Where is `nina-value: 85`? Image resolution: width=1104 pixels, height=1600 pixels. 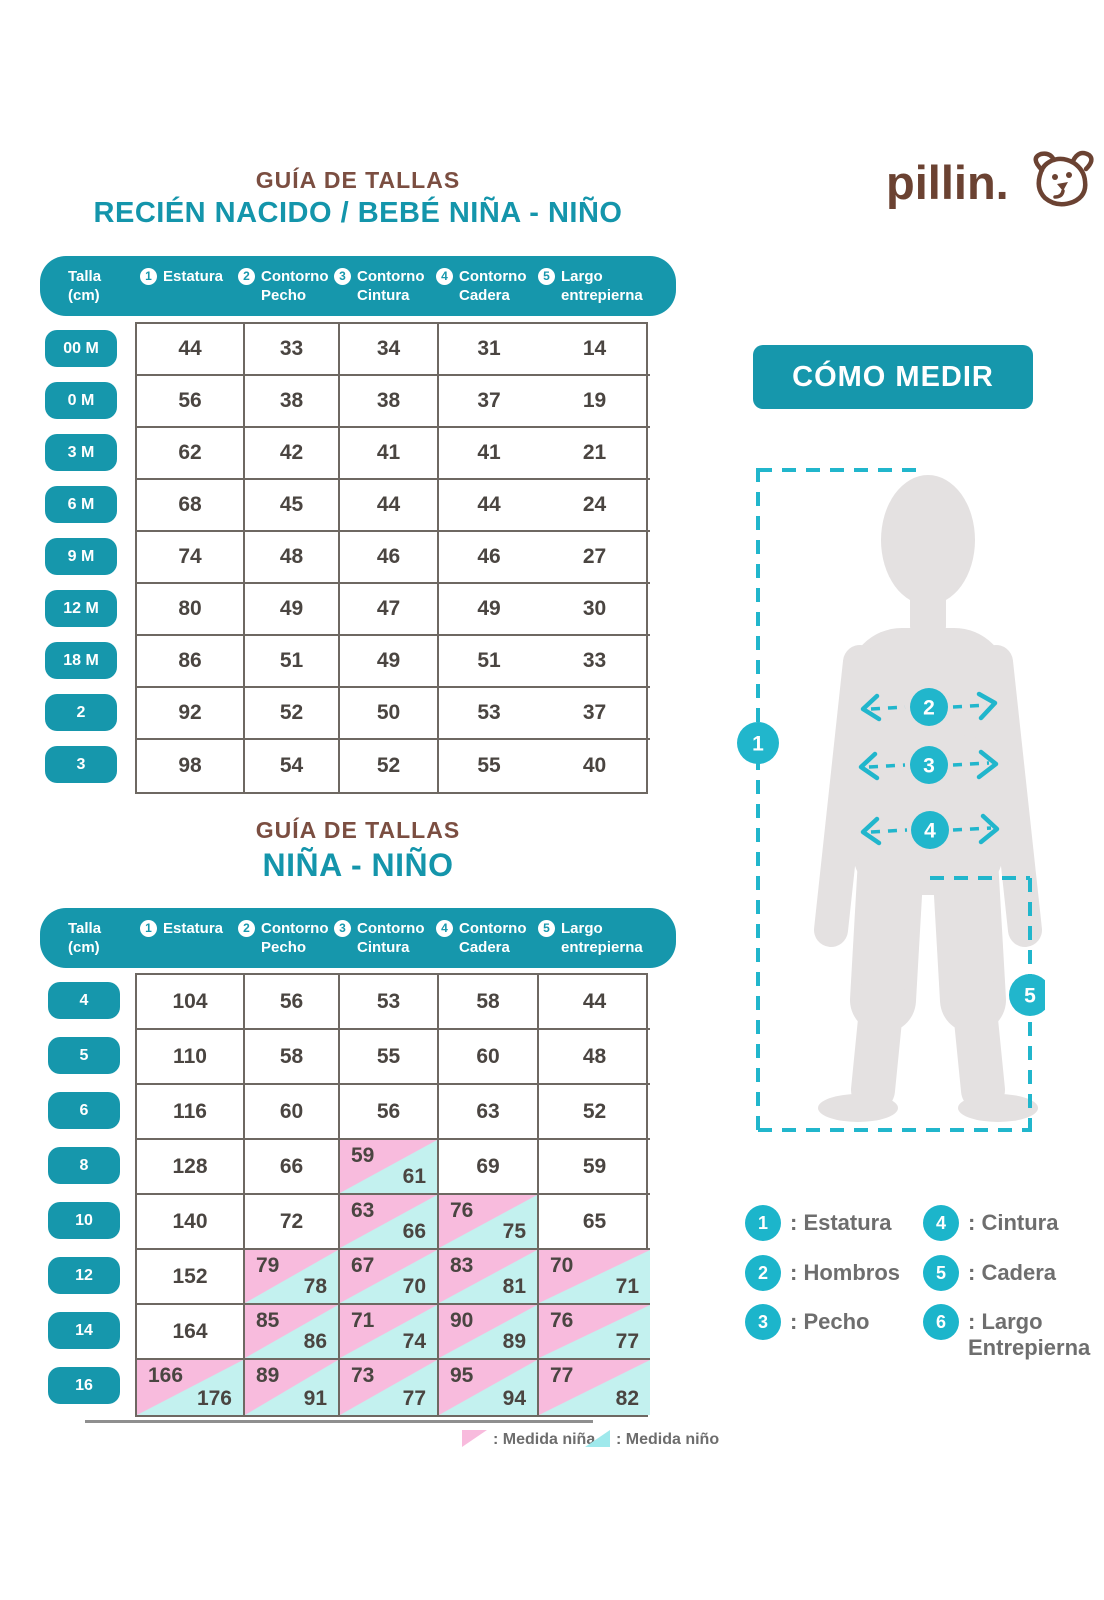 nina-value: 85 is located at coordinates (268, 1320).